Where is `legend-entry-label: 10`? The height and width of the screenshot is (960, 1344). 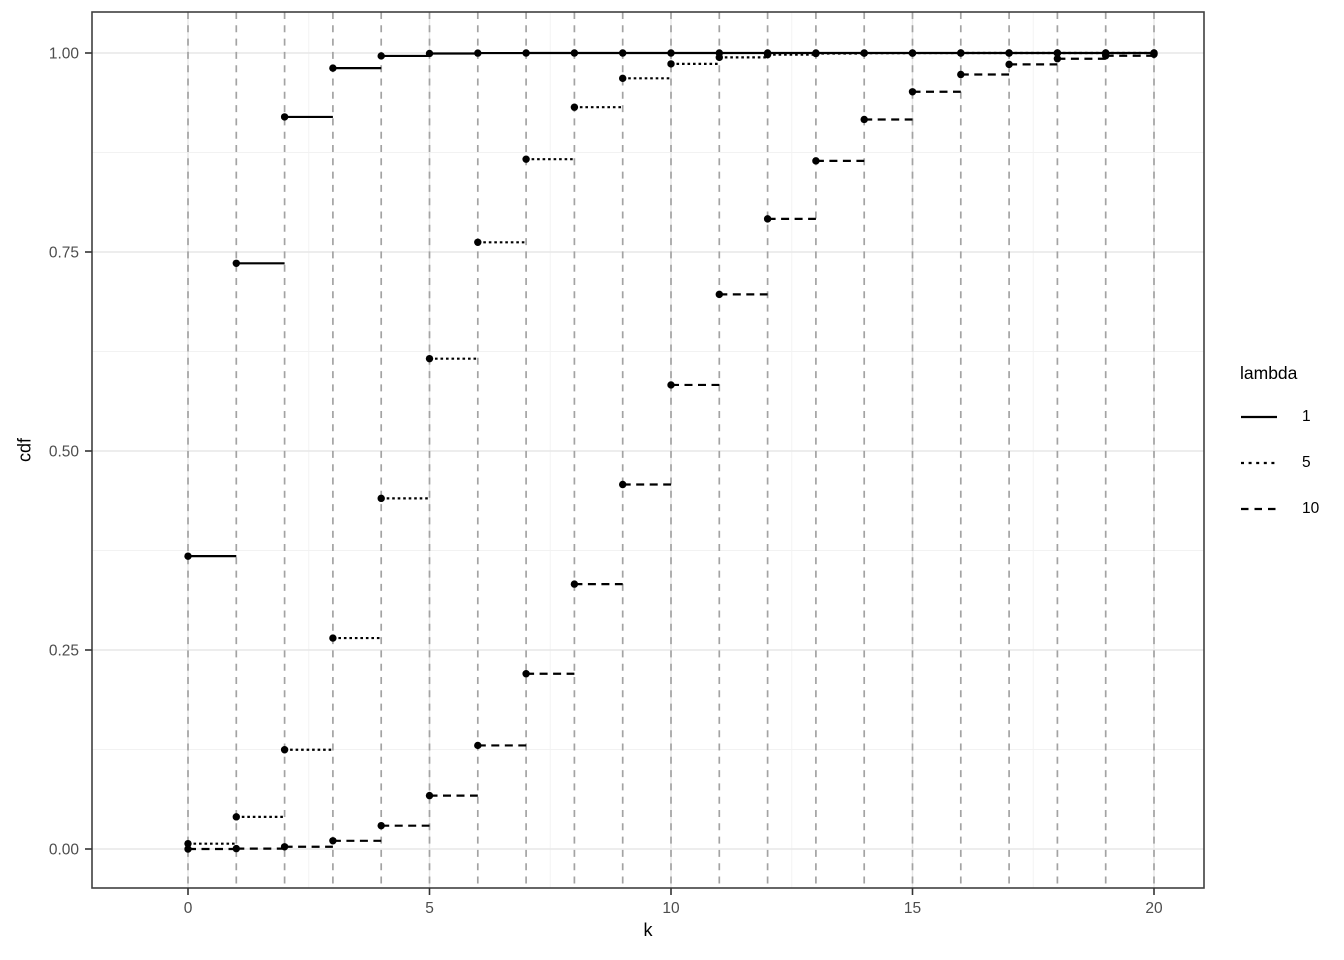
legend-entry-label: 10 is located at coordinates (1311, 508).